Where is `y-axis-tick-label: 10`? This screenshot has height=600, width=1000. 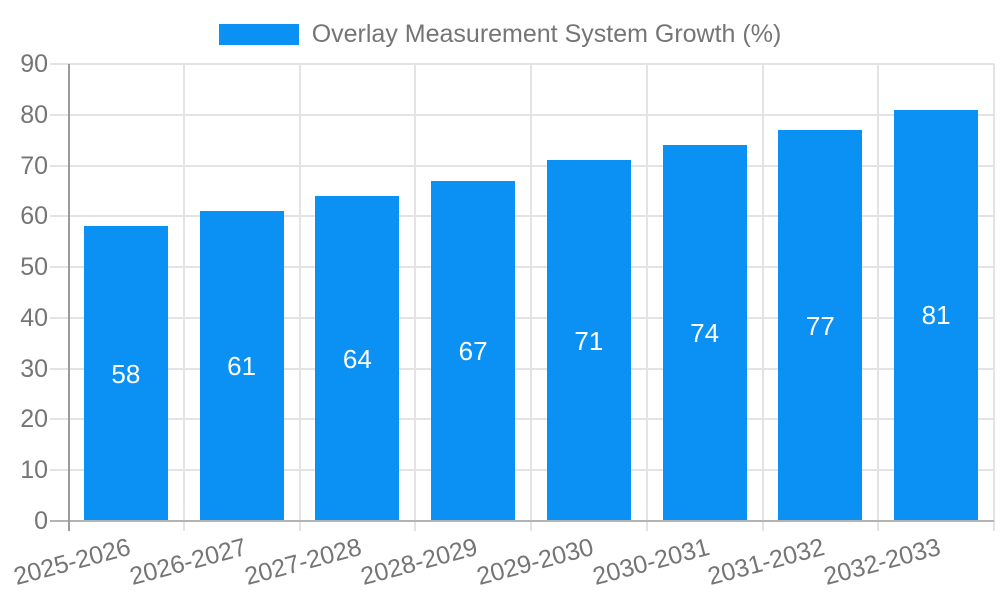
y-axis-tick-label: 10 is located at coordinates (34, 470).